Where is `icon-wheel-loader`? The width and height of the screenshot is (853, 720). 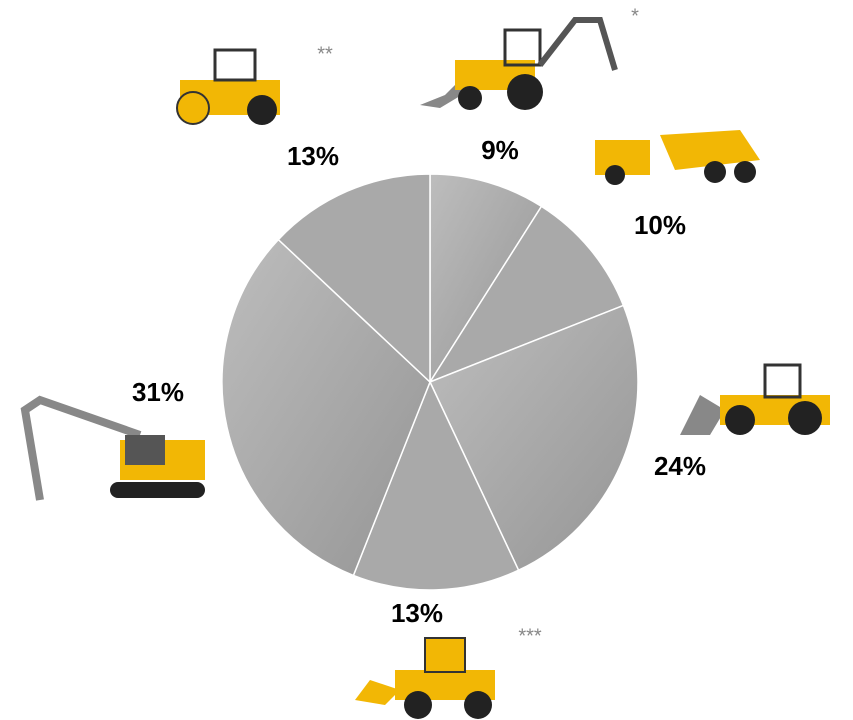 icon-wheel-loader is located at coordinates (755, 399).